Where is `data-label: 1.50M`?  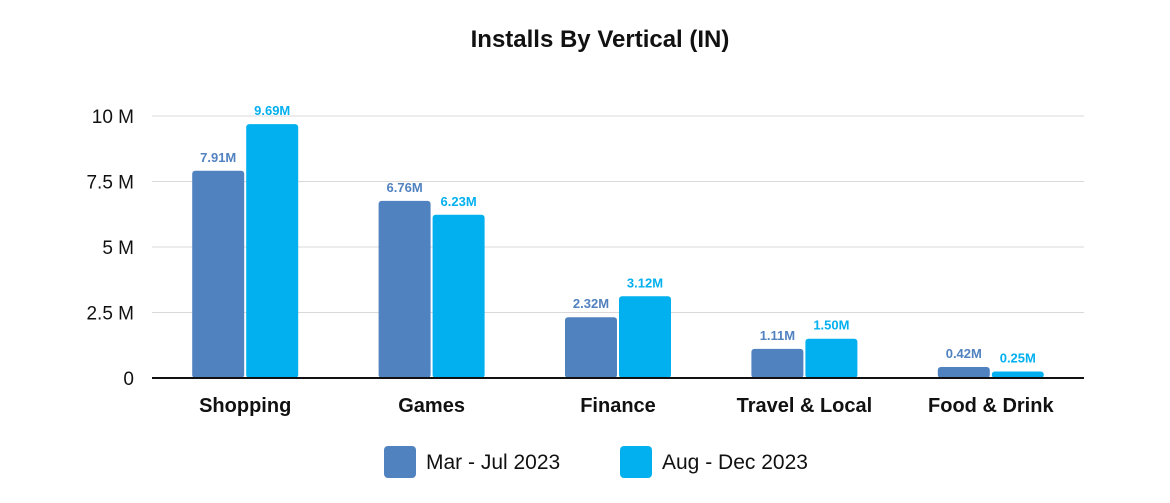 data-label: 1.50M is located at coordinates (831, 325).